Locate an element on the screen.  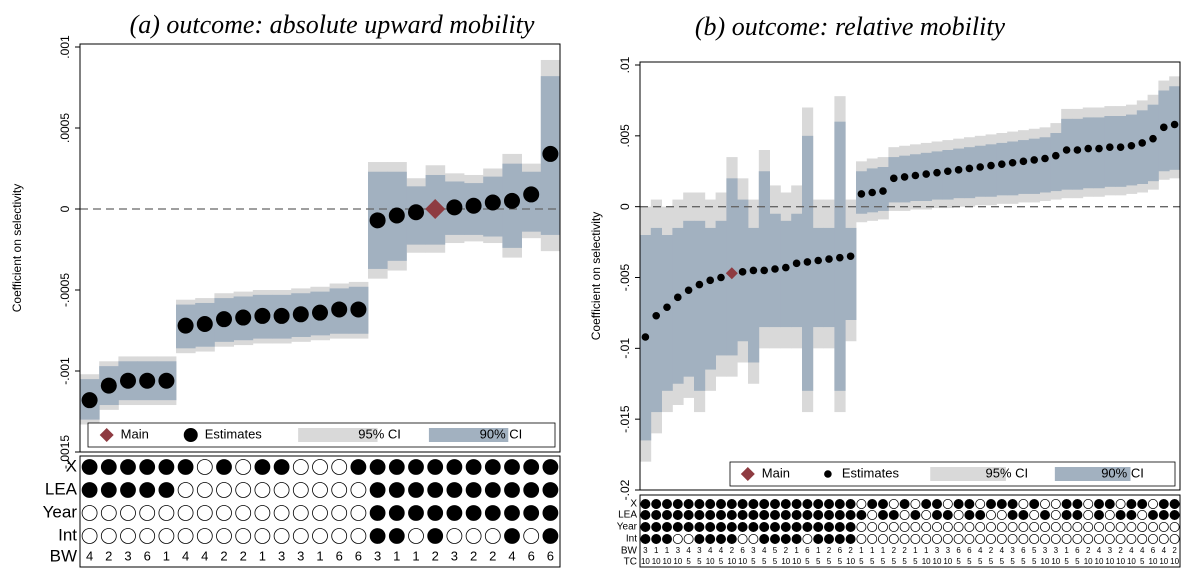
y-tick-label: -.02 is located at coordinates (625, 489).